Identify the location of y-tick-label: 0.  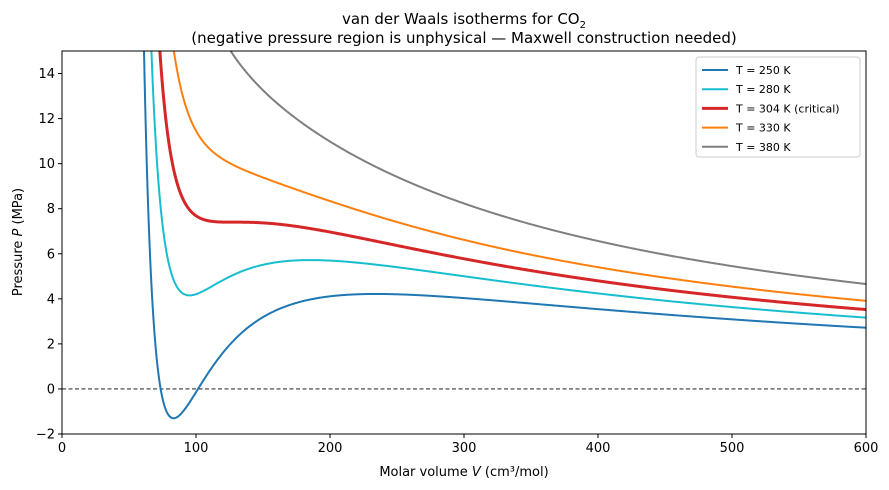
(51, 389).